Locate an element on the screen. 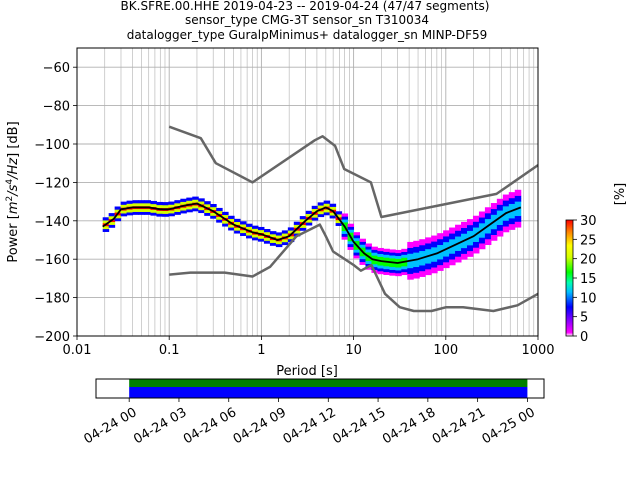  title-line-2: sensor_type CMG-3T sensor_sn T310034 is located at coordinates (307, 20).